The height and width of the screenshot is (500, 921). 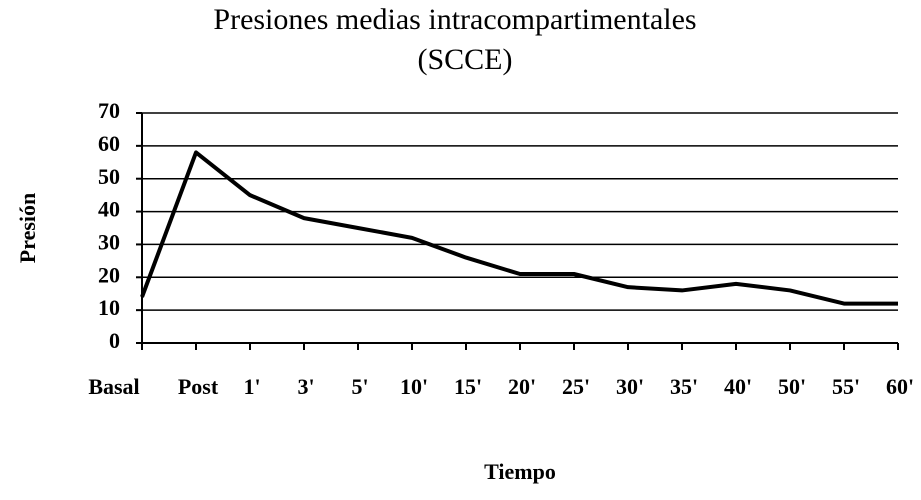 What do you see at coordinates (305, 386) in the screenshot?
I see `x-tick-label: 3'` at bounding box center [305, 386].